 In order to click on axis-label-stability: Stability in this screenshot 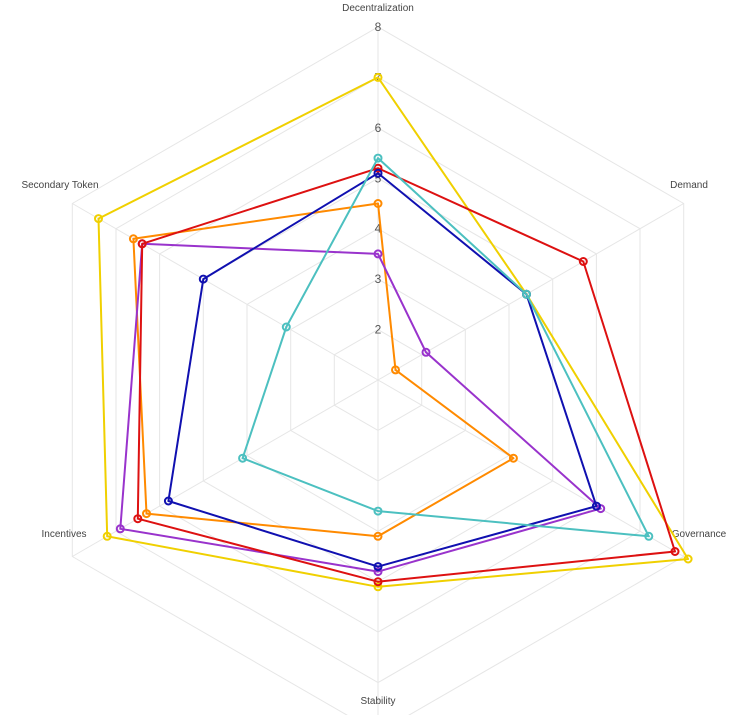, I will do `click(377, 701)`.